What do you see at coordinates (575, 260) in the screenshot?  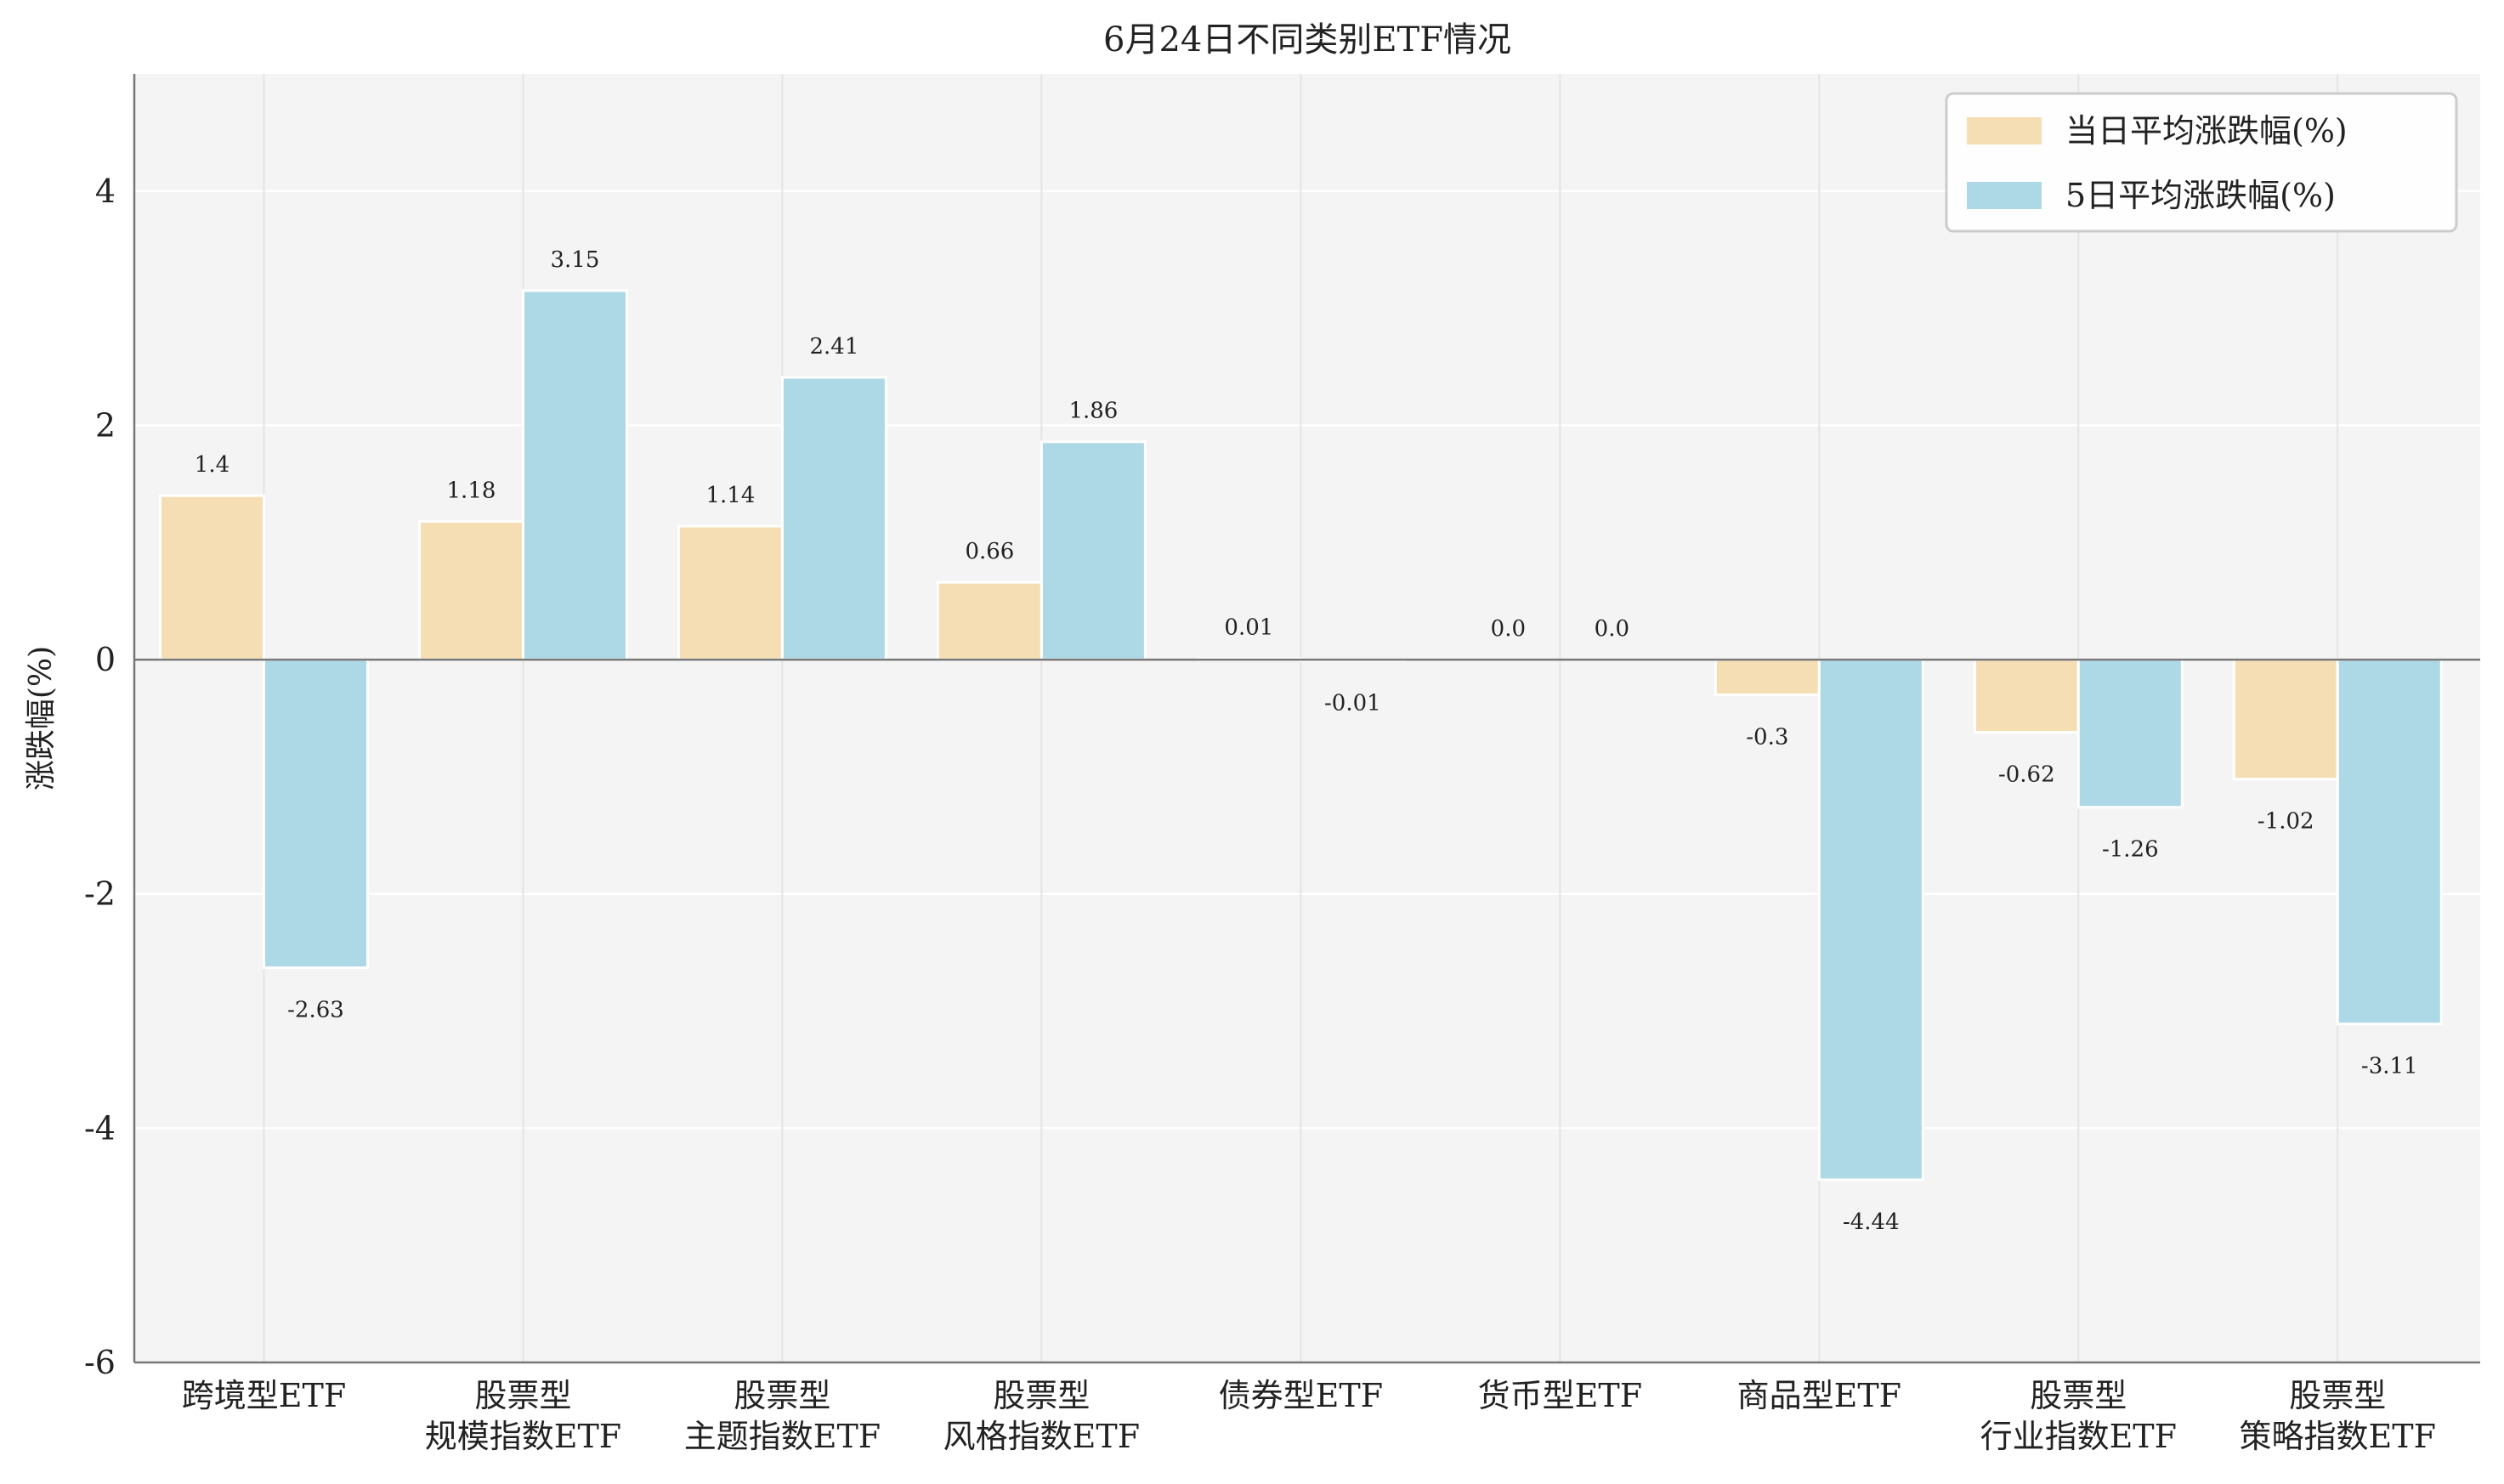 I see `data-label-series1-1: 3.15` at bounding box center [575, 260].